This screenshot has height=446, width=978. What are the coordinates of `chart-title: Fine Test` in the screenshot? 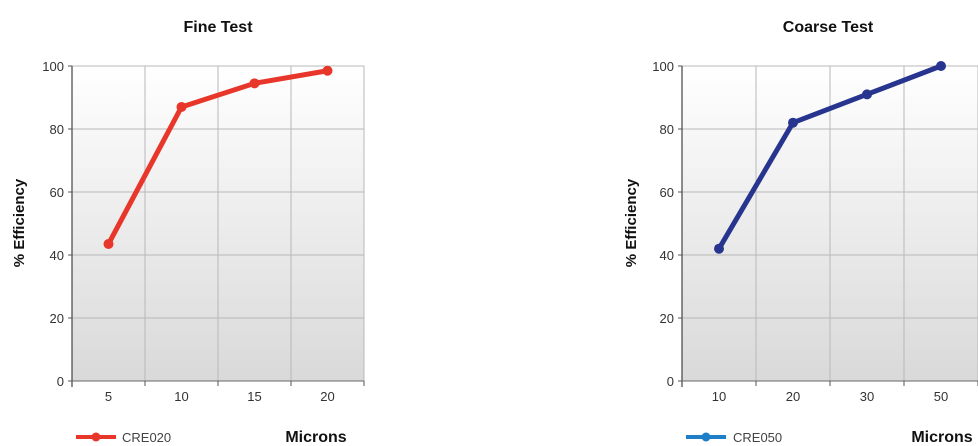 It's located at (218, 27).